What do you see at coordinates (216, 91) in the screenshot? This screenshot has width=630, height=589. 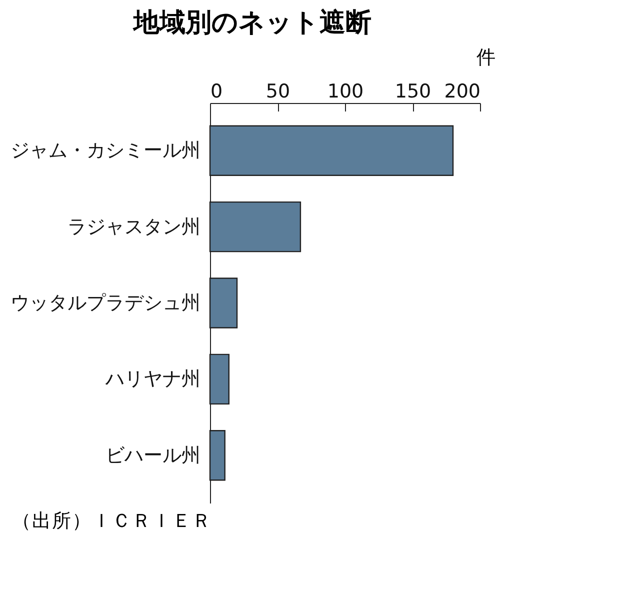 I see `x-tick-label: 0` at bounding box center [216, 91].